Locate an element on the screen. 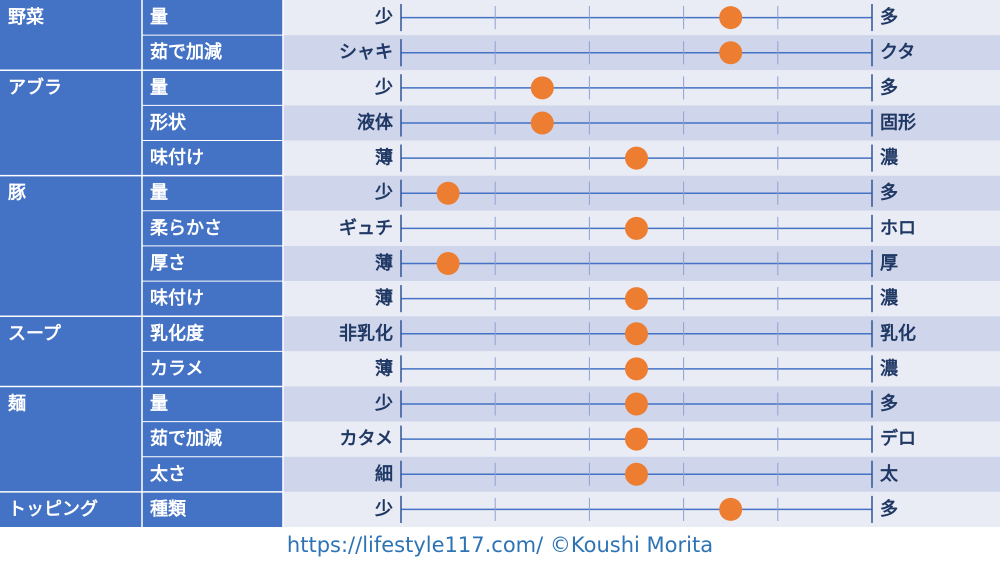 This screenshot has width=1000, height=563. scale-right-label: クタ is located at coordinates (897, 52).